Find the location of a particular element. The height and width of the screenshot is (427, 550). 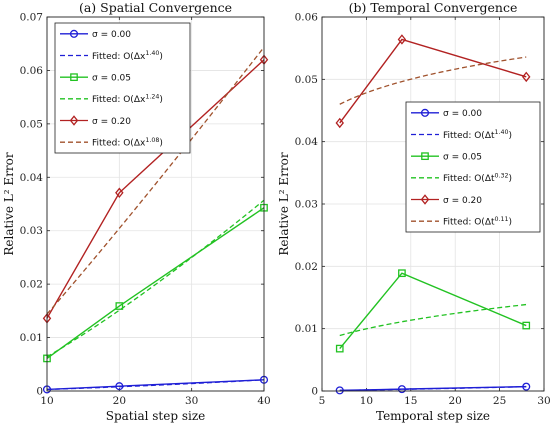

legend-label: Fitted: O(Δx1.40) is located at coordinates (127, 56).